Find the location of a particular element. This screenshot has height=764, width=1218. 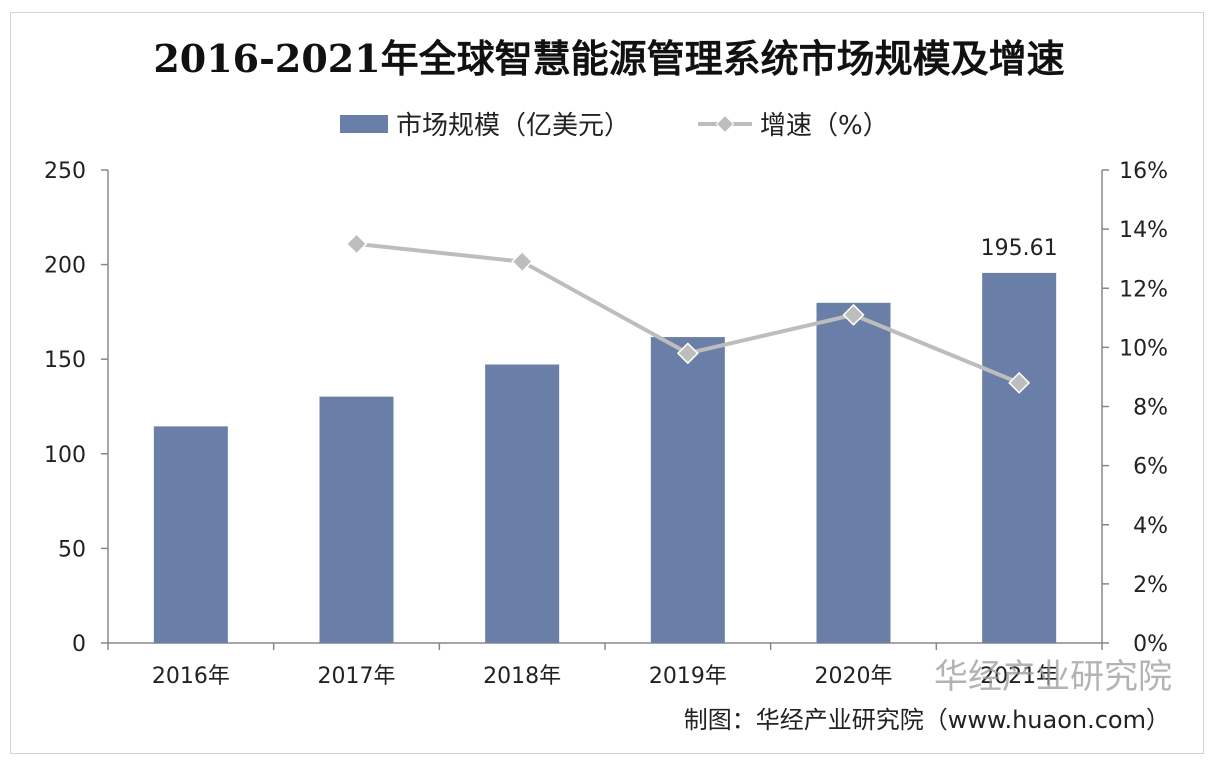

x-tick-label: 2017年 is located at coordinates (357, 676).